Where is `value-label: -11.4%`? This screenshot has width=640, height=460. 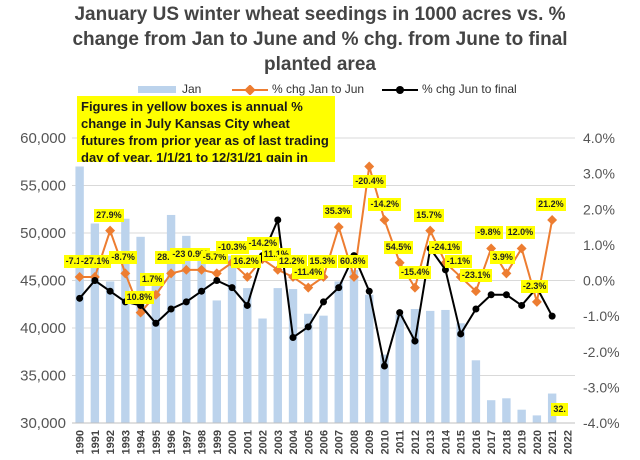 value-label: -11.4% is located at coordinates (308, 272).